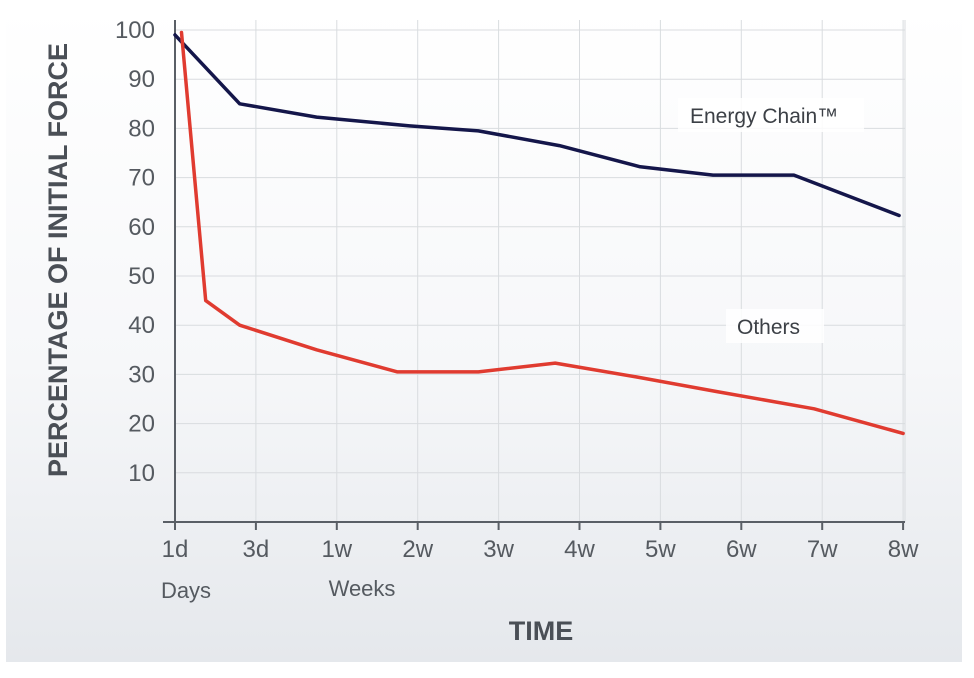  Describe the element at coordinates (141, 178) in the screenshot. I see `y-tick-label: 70` at that location.